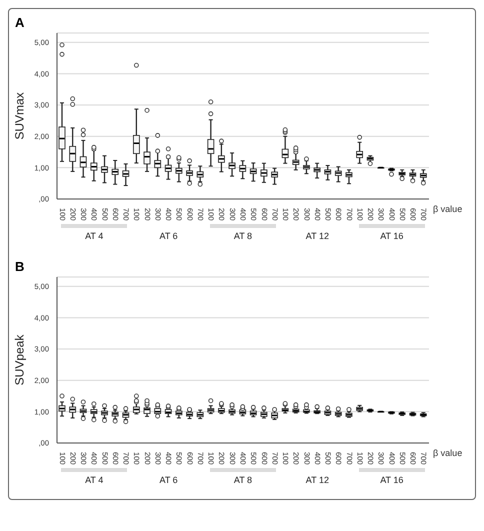 Image resolution: width=484 pixels, height=531 pixels. What do you see at coordinates (19, 22) in the screenshot?
I see `chart-title: A` at bounding box center [19, 22].